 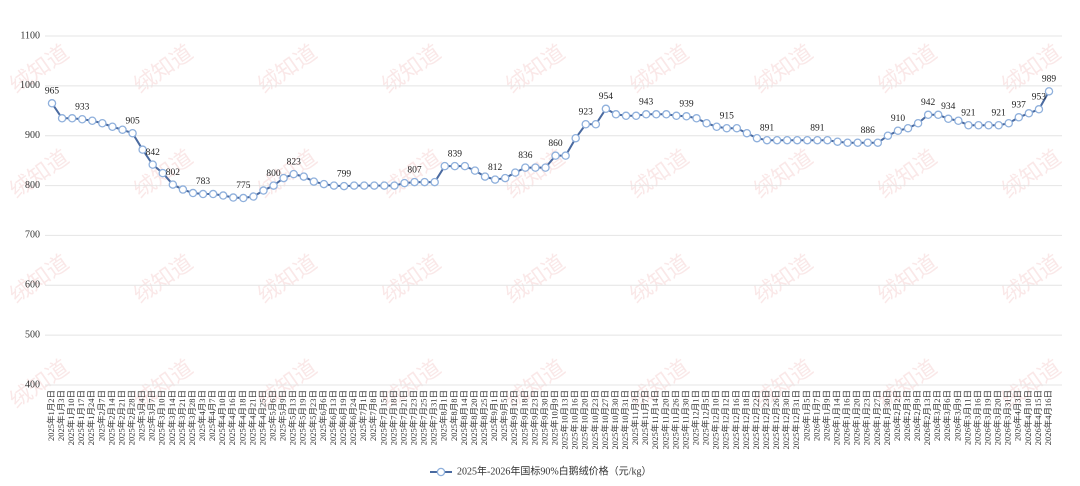 What do you see at coordinates (52, 91) in the screenshot?
I see `data-label: 965` at bounding box center [52, 91].